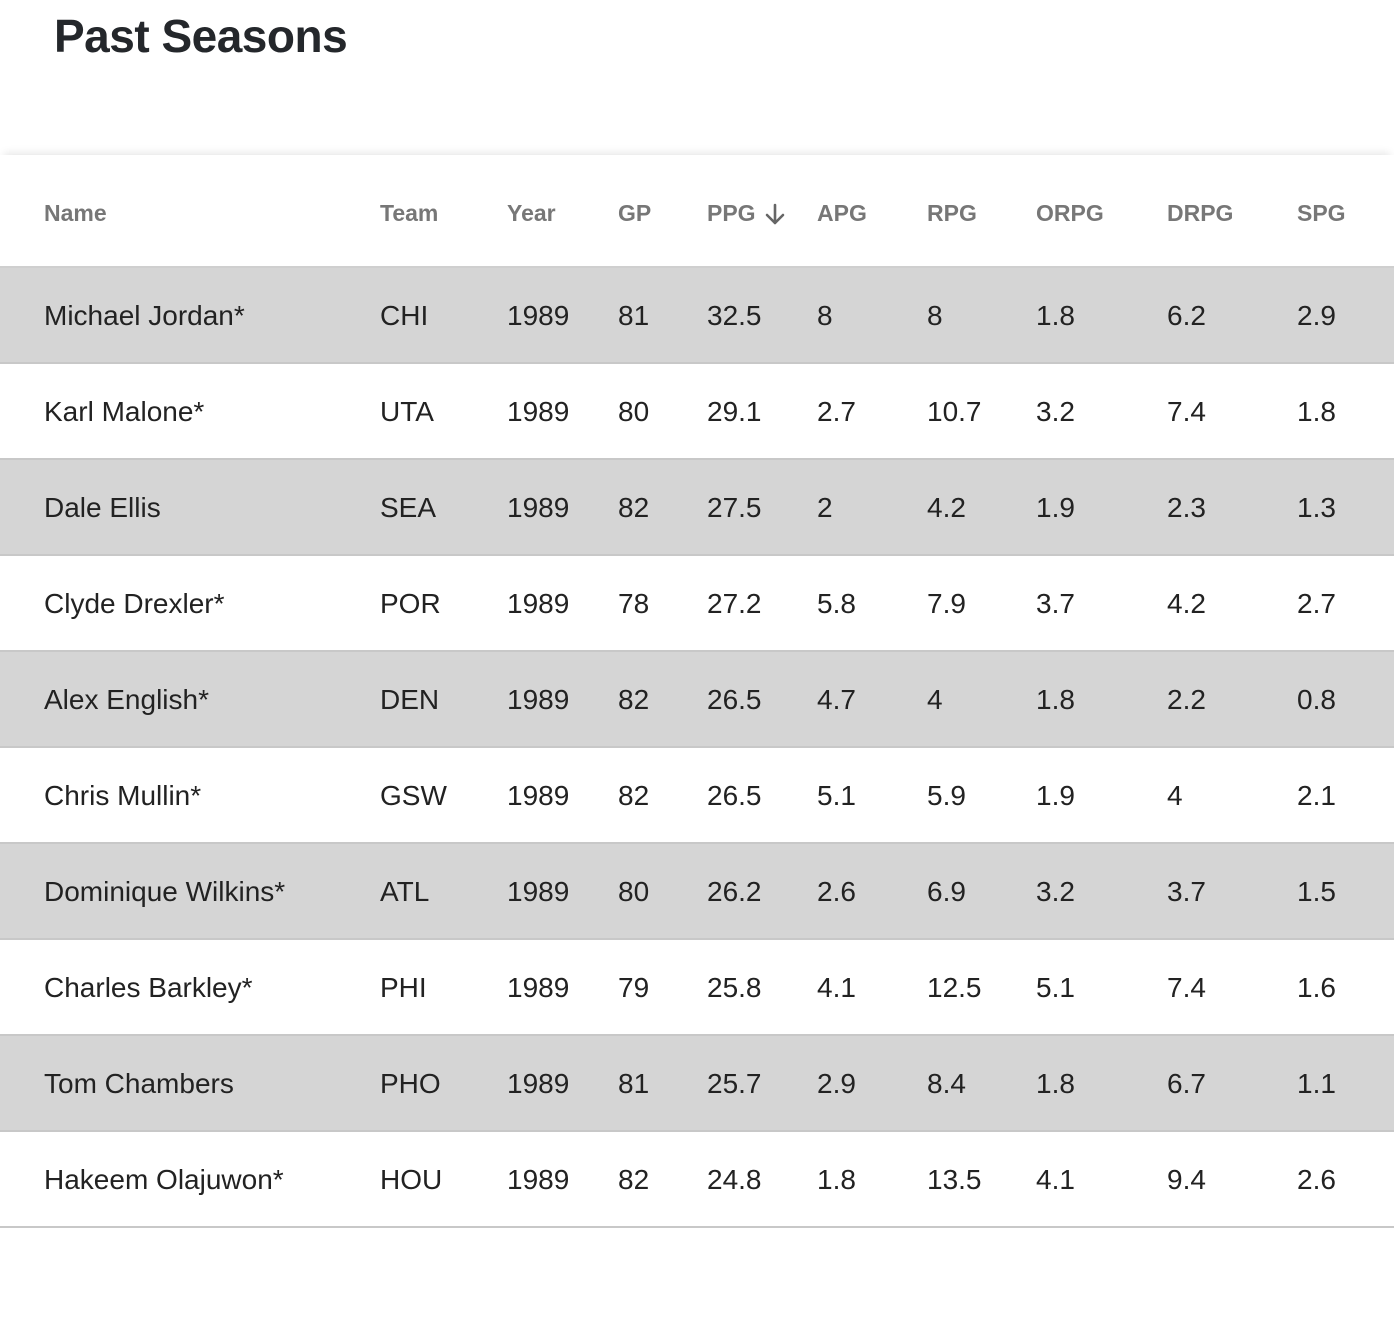  What do you see at coordinates (1316, 795) in the screenshot?
I see `cell-spg: 2.1` at bounding box center [1316, 795].